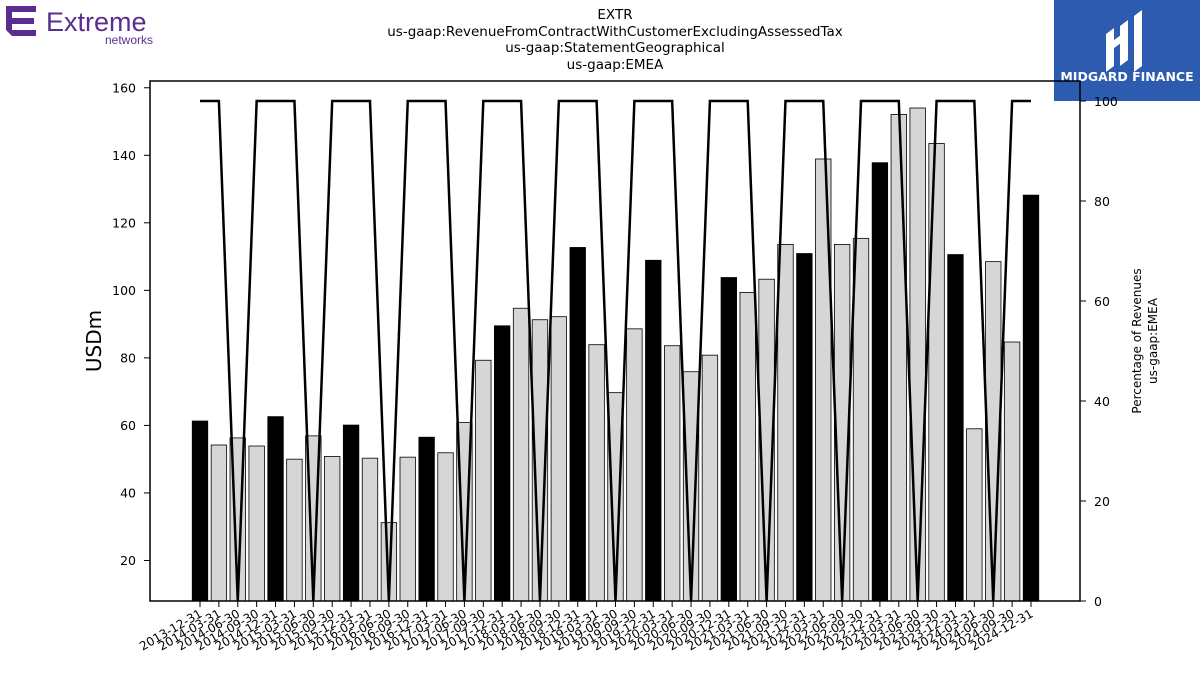  Describe the element at coordinates (1106, 101) in the screenshot. I see `y2-tick-label: 100` at that location.